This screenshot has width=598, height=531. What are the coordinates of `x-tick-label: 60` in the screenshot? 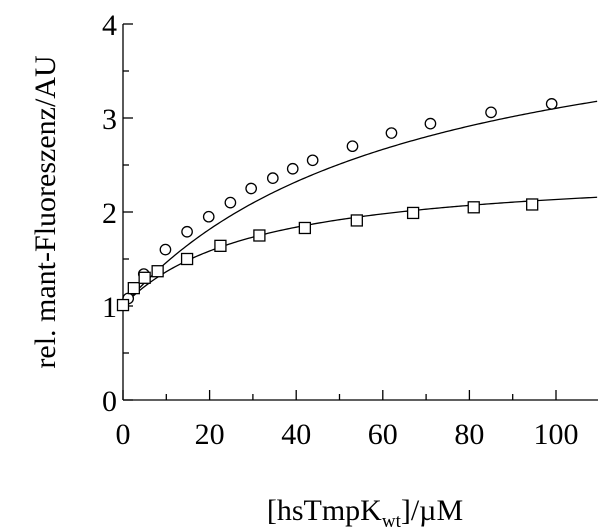 It's located at (383, 434).